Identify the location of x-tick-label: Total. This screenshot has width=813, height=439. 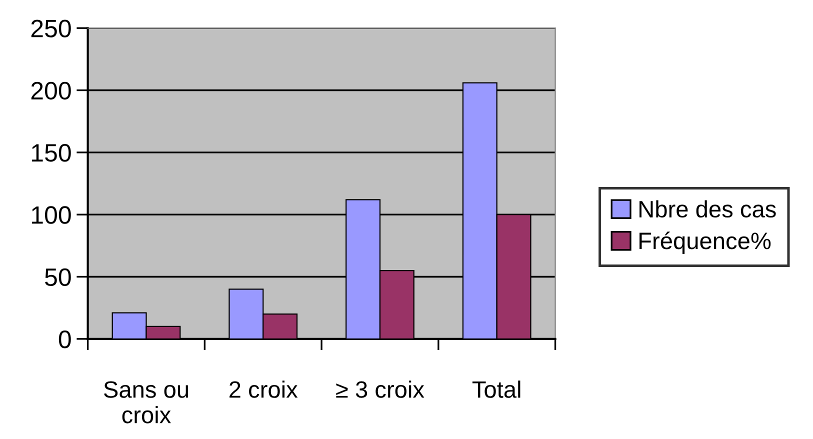
(496, 389).